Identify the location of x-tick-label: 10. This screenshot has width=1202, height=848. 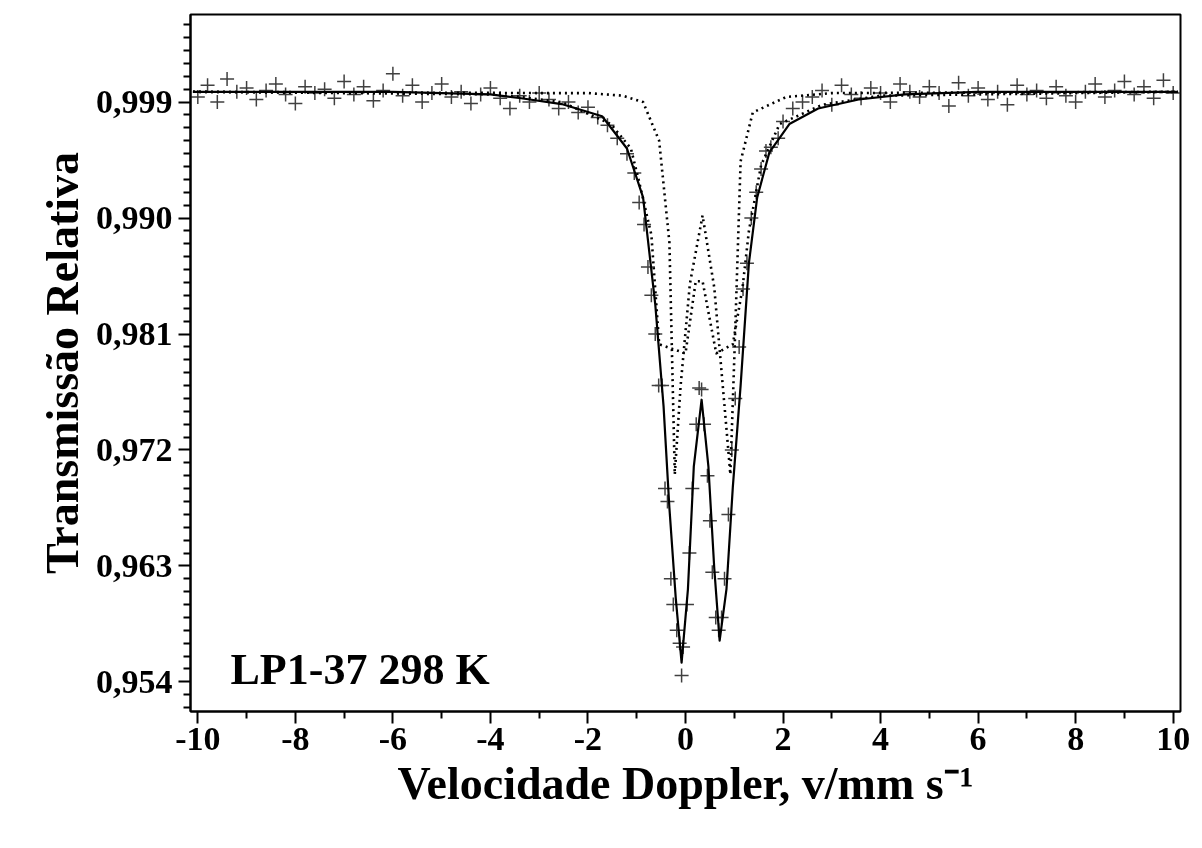
(1173, 738).